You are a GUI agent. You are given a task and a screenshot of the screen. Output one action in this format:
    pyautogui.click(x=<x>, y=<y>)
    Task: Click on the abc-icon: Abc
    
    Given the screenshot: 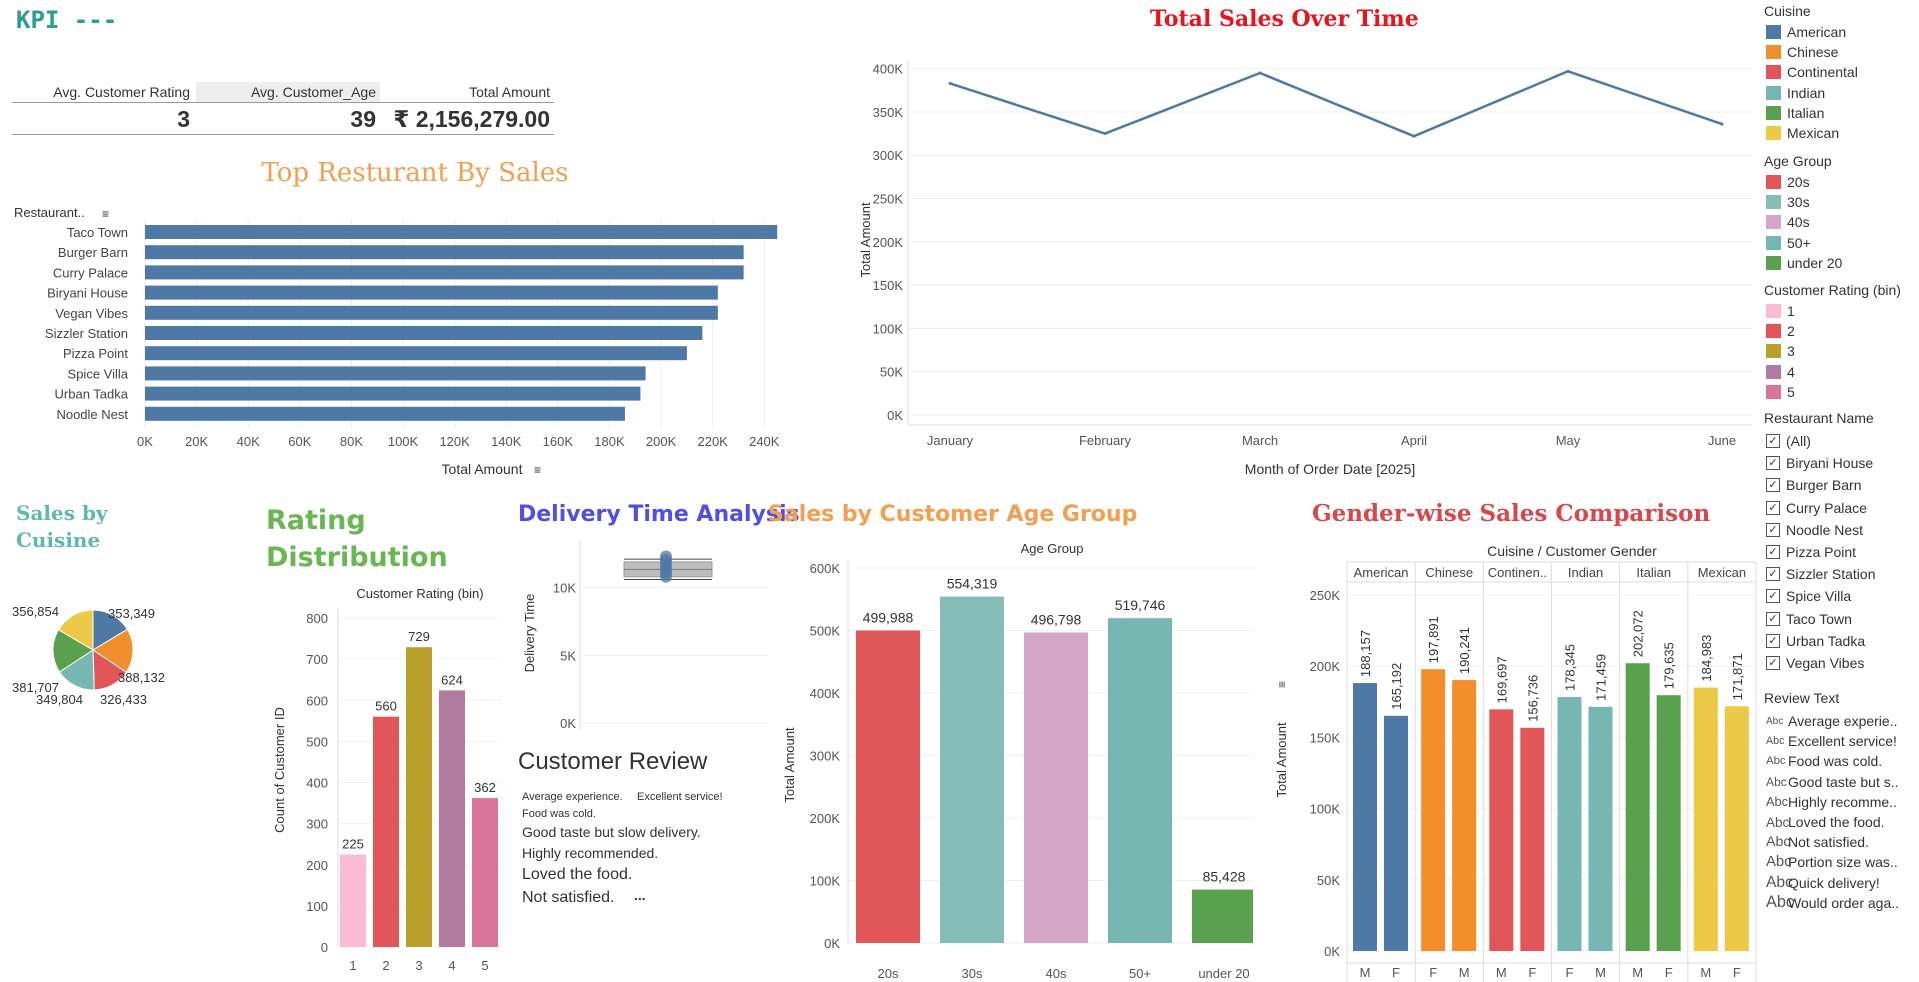 What is the action you would take?
    pyautogui.click(x=1780, y=902)
    